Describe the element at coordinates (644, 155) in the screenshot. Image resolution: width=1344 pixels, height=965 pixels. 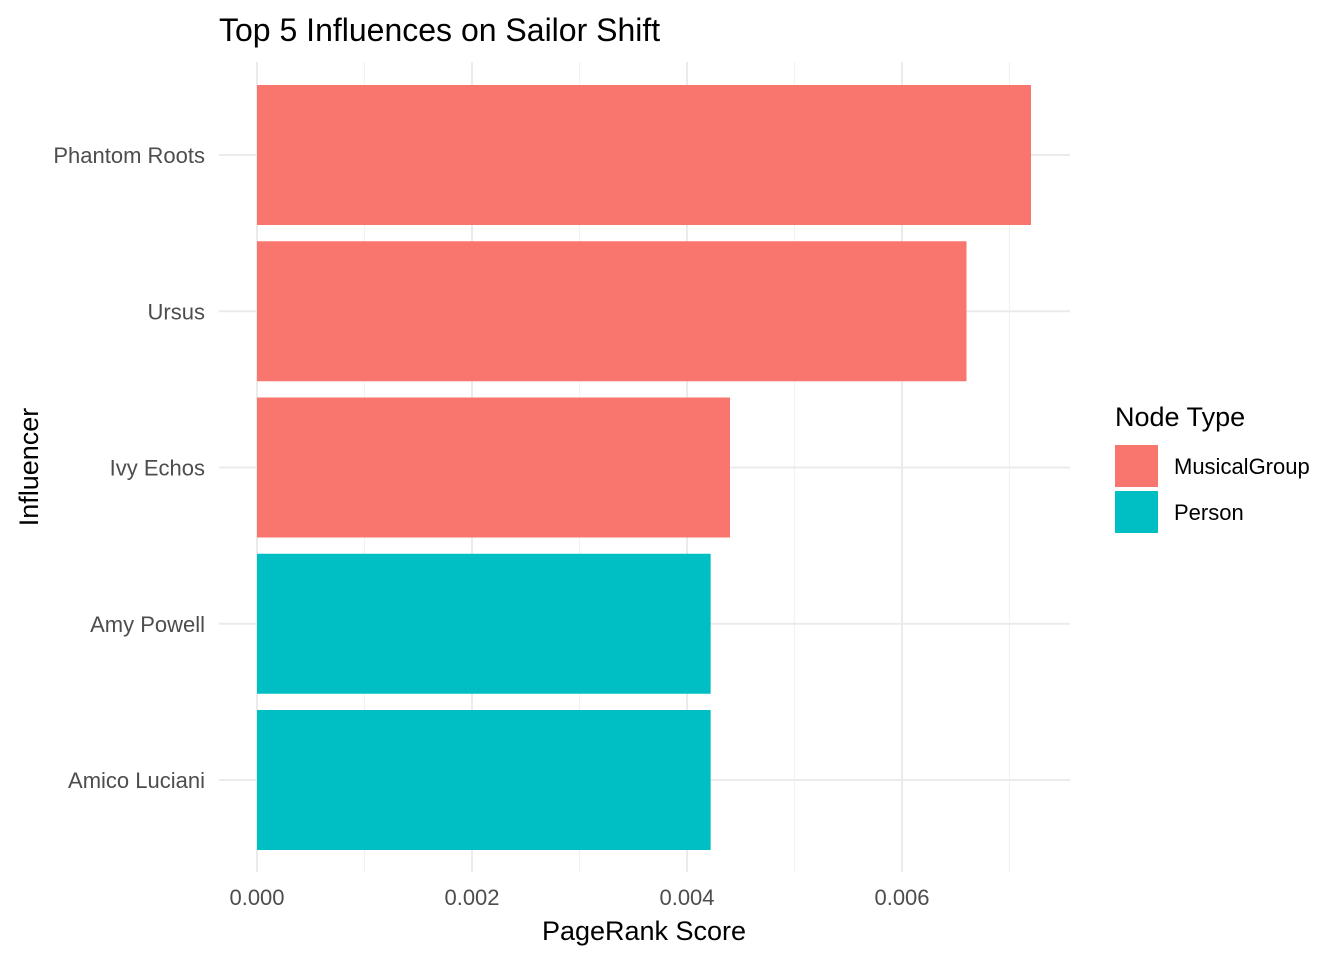
I see `bar-phantom-roots` at that location.